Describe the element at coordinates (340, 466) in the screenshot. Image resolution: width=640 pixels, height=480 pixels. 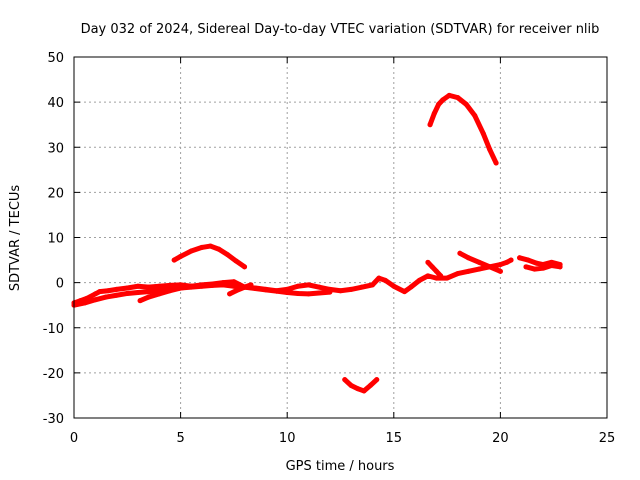
I see `x-axis-label: GPS time / hours` at that location.